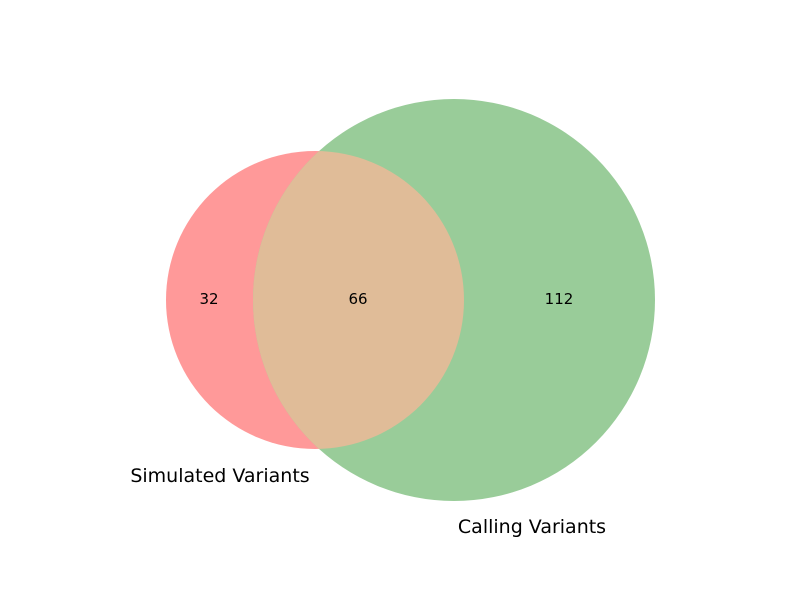 Image resolution: width=800 pixels, height=600 pixels. Describe the element at coordinates (559, 299) in the screenshot. I see `calling-only-count: 112` at that location.